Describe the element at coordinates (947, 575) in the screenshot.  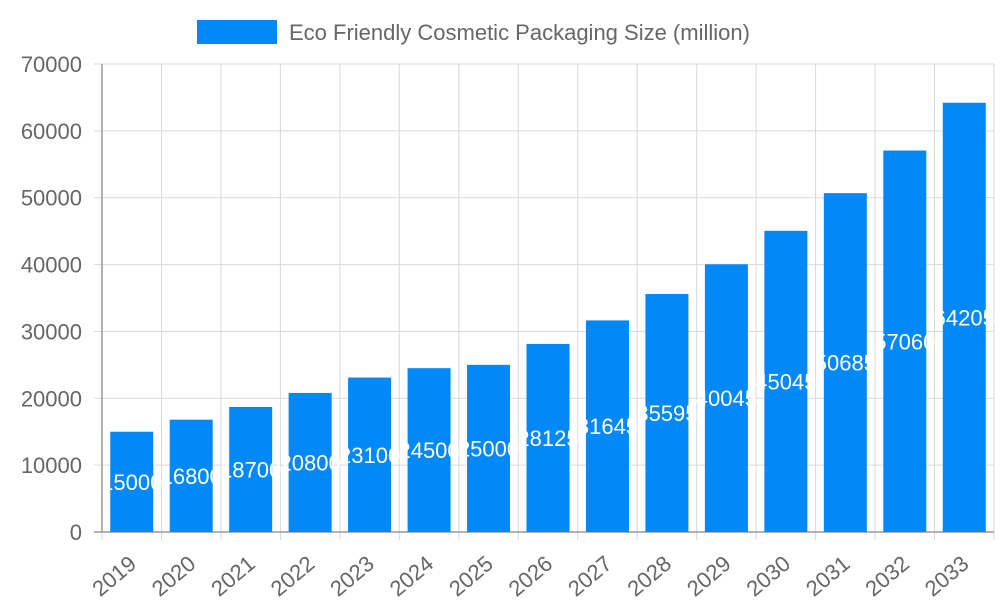
I see `x-tick-label: 2033` at that location.